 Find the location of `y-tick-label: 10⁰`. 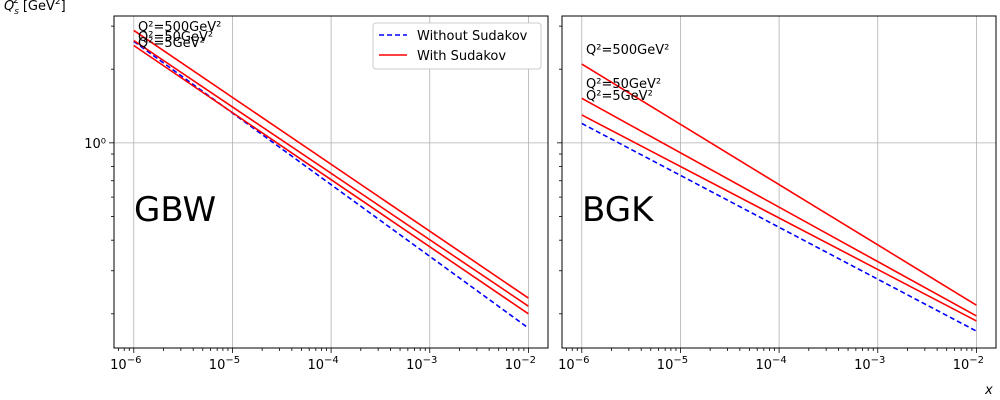

y-tick-label: 10⁰ is located at coordinates (95, 144).